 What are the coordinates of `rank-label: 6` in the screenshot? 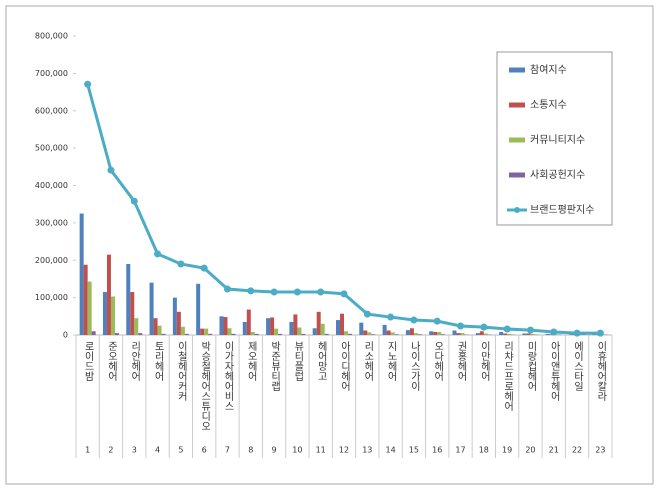 It's located at (204, 450).